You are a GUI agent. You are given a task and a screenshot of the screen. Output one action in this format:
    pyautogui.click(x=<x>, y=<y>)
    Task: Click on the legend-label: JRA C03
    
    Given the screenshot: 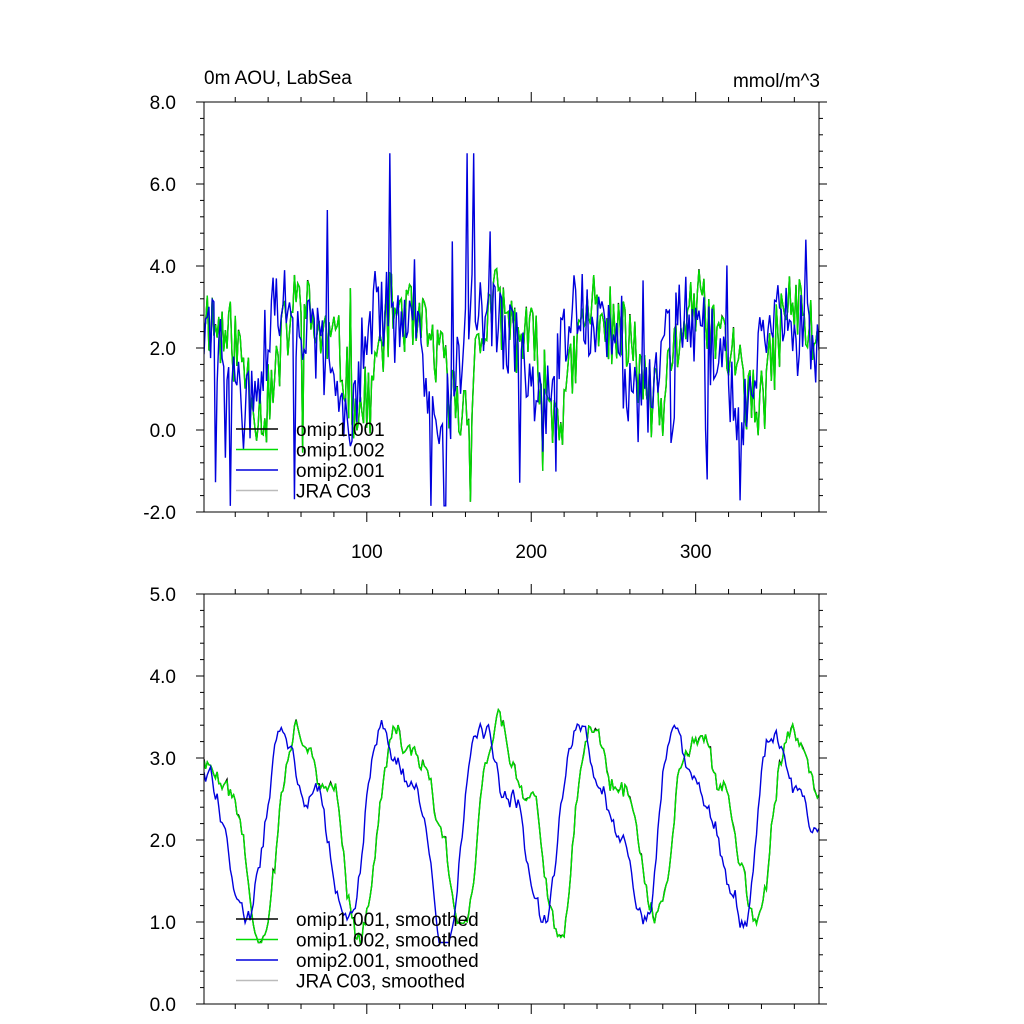 What is the action you would take?
    pyautogui.click(x=333, y=492)
    